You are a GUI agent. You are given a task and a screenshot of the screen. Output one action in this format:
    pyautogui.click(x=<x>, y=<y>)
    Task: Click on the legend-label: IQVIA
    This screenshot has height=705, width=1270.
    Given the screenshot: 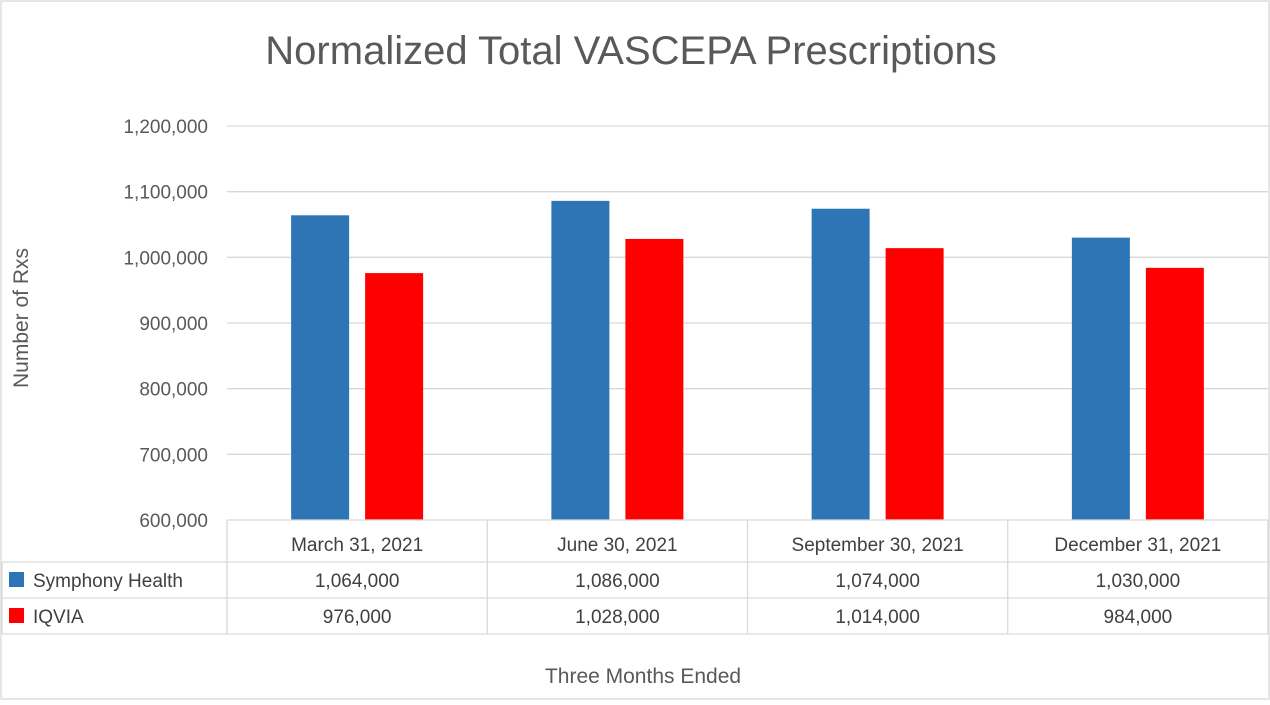 What is the action you would take?
    pyautogui.click(x=58, y=617)
    